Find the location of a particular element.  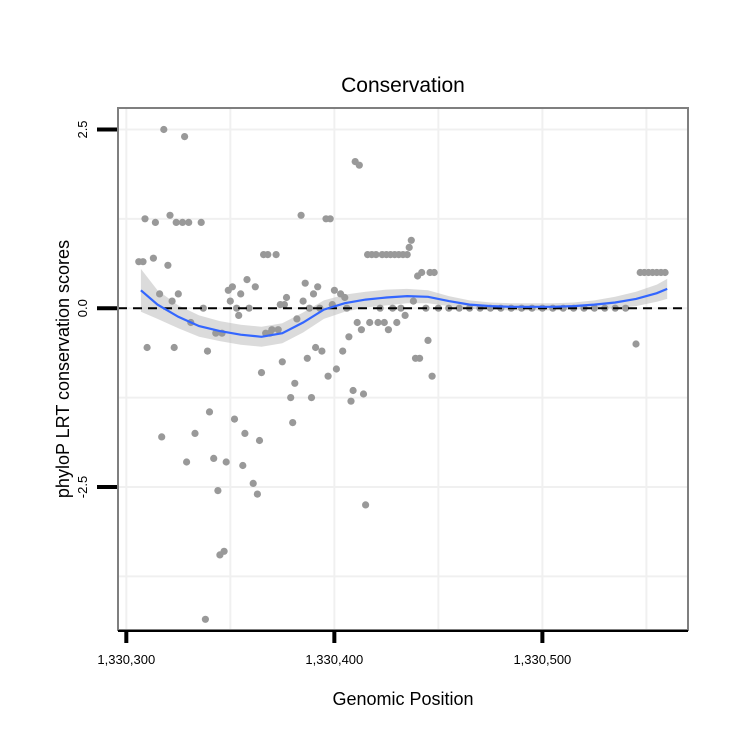

smooth-line-layer is located at coordinates (404, 312).